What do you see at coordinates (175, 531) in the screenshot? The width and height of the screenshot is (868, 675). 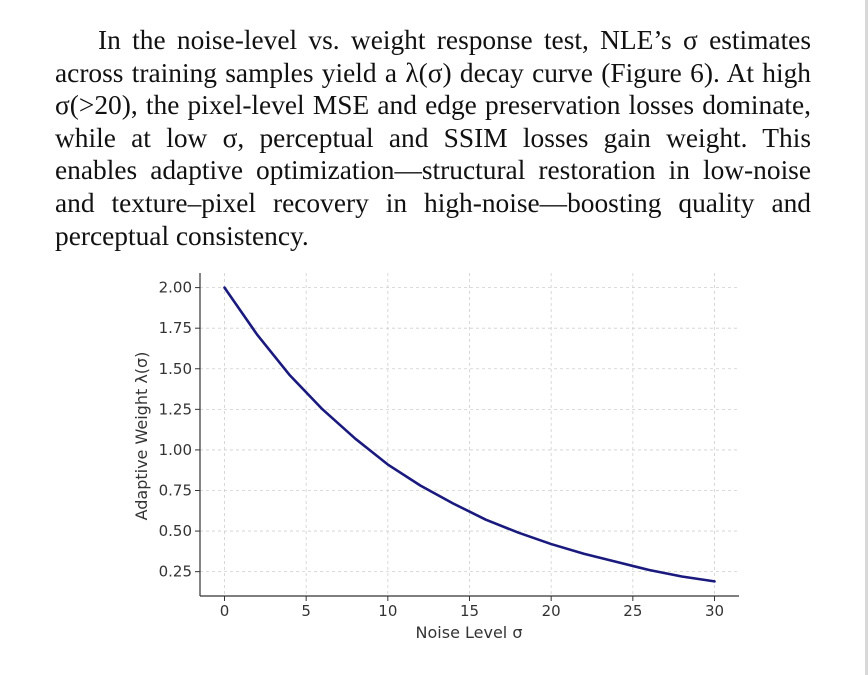 I see `y-tick-label: 0.50` at bounding box center [175, 531].